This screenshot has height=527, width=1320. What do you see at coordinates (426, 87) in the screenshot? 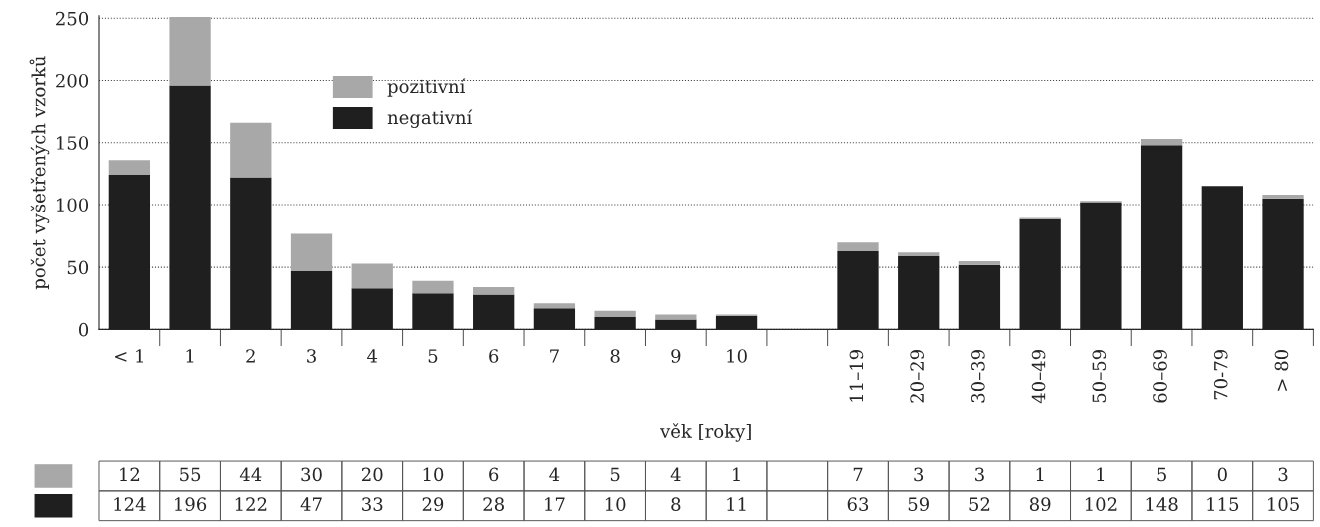
I see `legend-label: pozitivní` at bounding box center [426, 87].